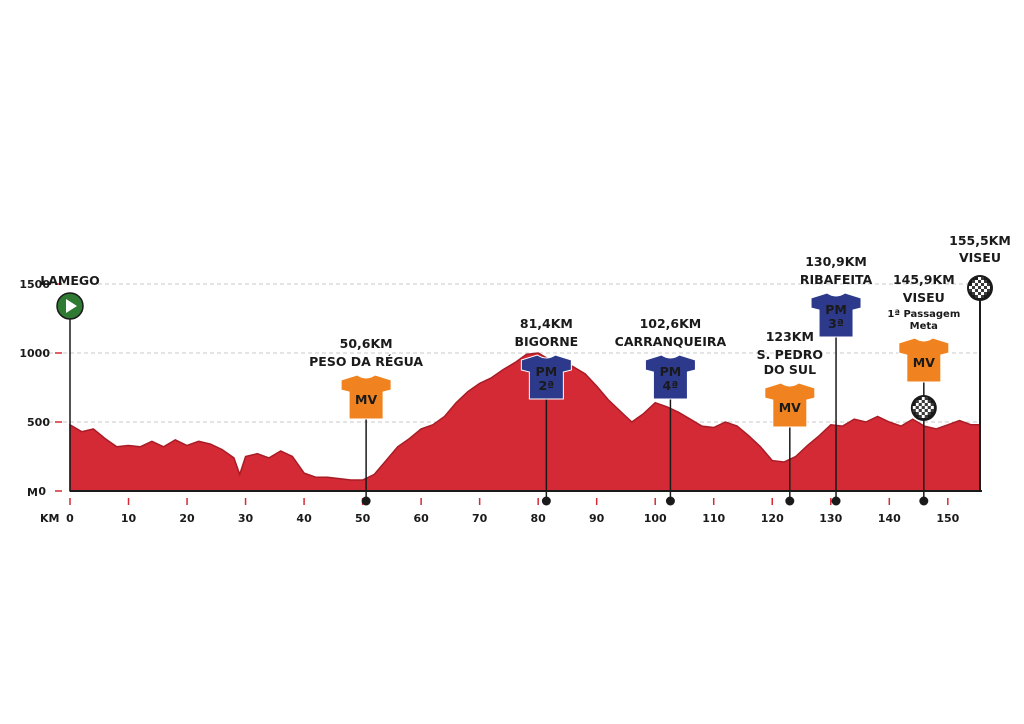 The height and width of the screenshot is (724, 1024). What do you see at coordinates (71, 306) in the screenshot?
I see `play-arrow-icon` at bounding box center [71, 306].